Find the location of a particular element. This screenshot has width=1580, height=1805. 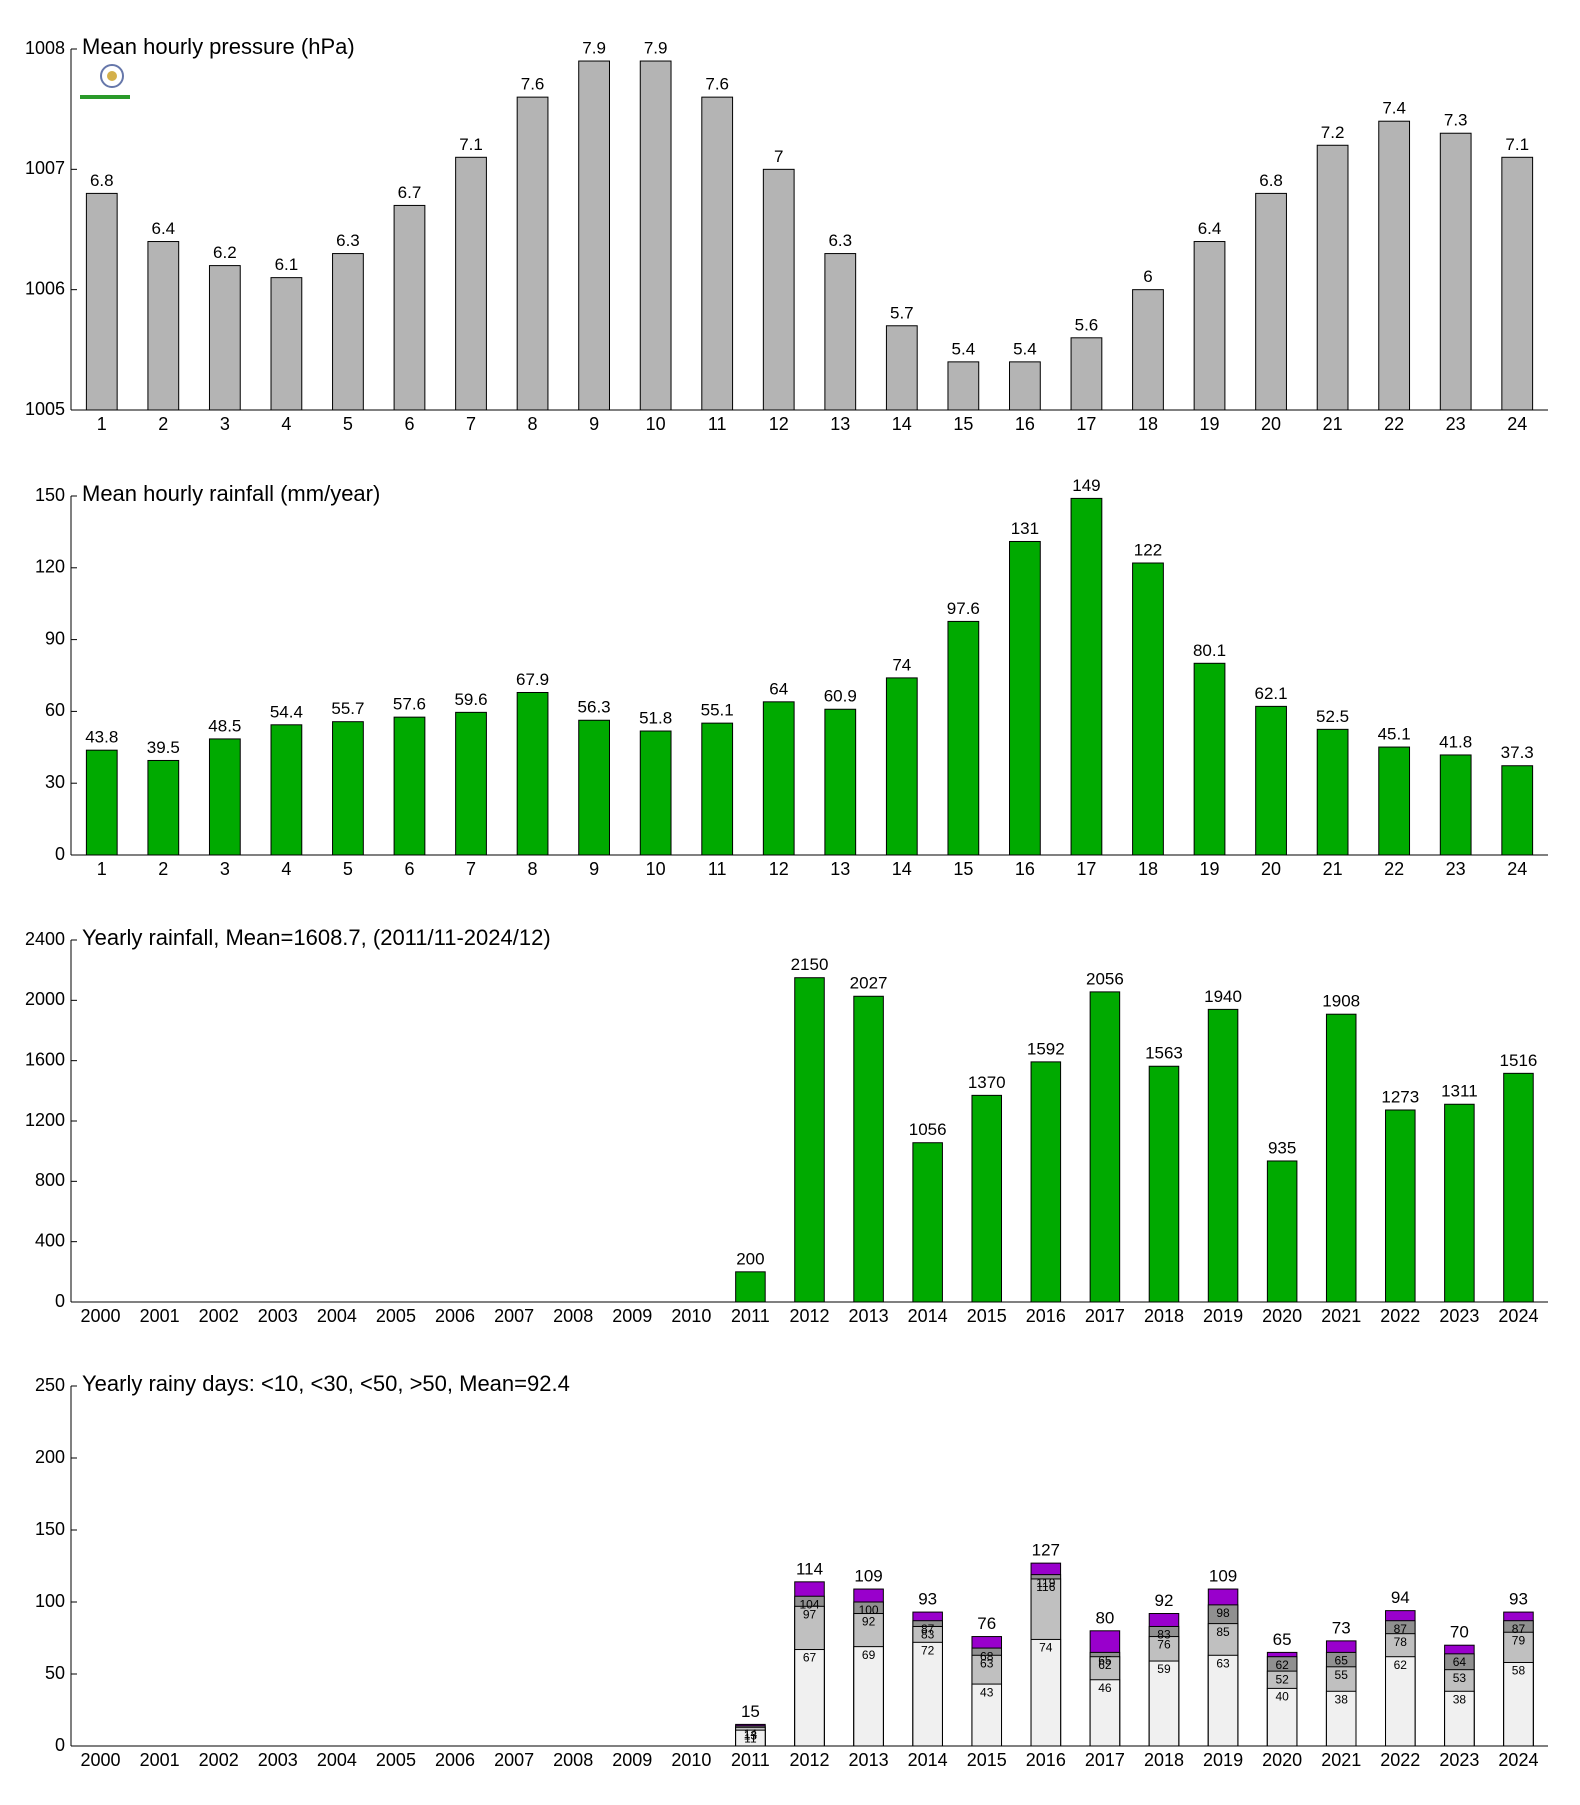

x-tick-label: 21 is located at coordinates (1333, 869).